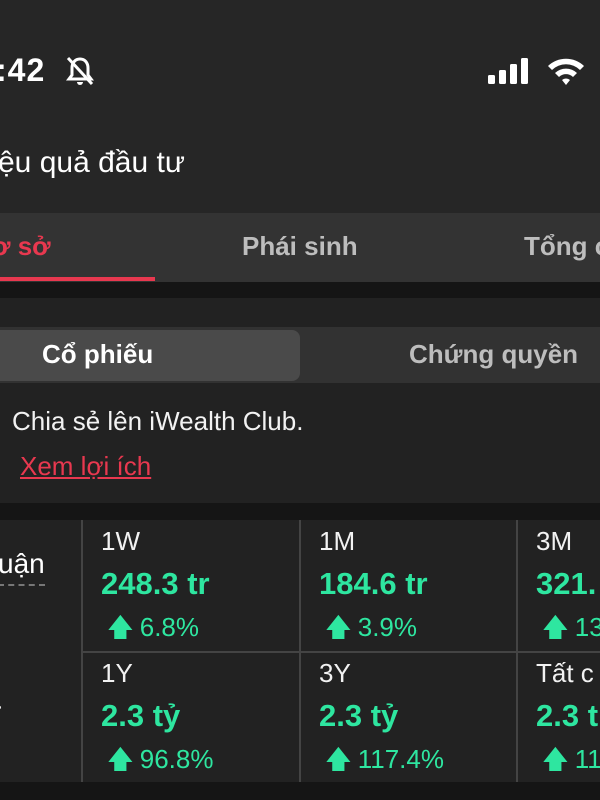  I want to click on segment-selected-bg, so click(150, 355).